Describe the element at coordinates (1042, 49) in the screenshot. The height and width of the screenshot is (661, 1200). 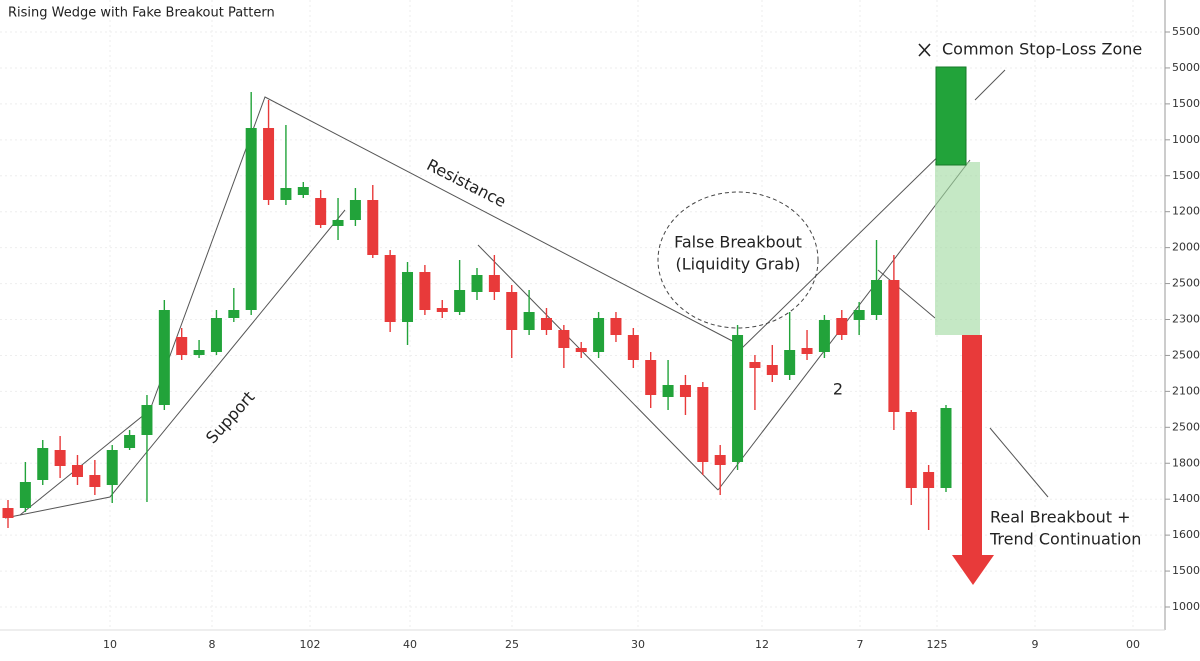
I see `annotation: Common Stop-Loss Zone` at that location.